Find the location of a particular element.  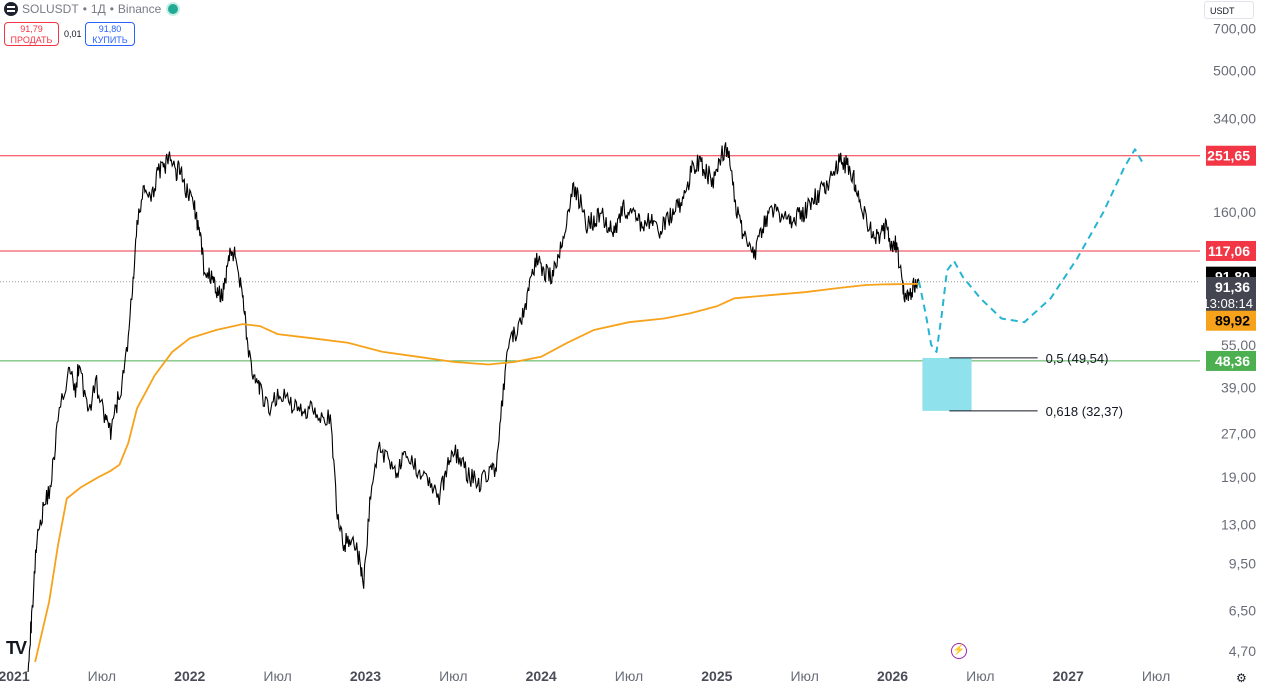

lightning-icon: ⚡ is located at coordinates (959, 651).